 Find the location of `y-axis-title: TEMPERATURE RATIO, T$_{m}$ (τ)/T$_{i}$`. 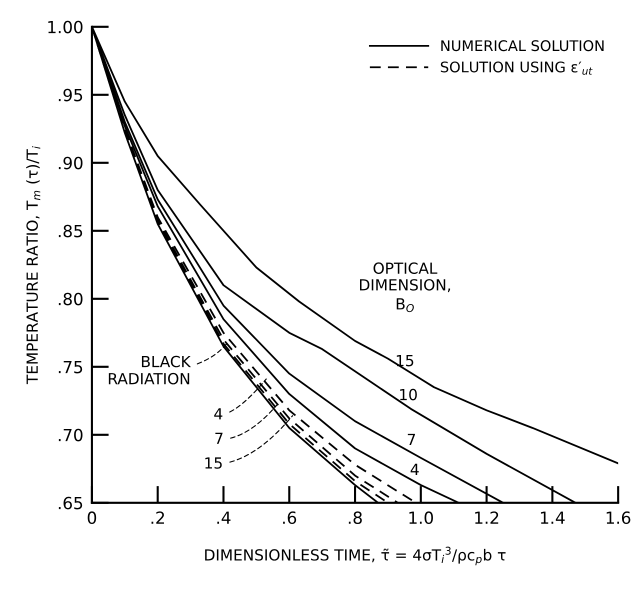

y-axis-title: TEMPERATURE RATIO, T$_{m}$ (τ)/T$_{i}$ is located at coordinates (33, 265).